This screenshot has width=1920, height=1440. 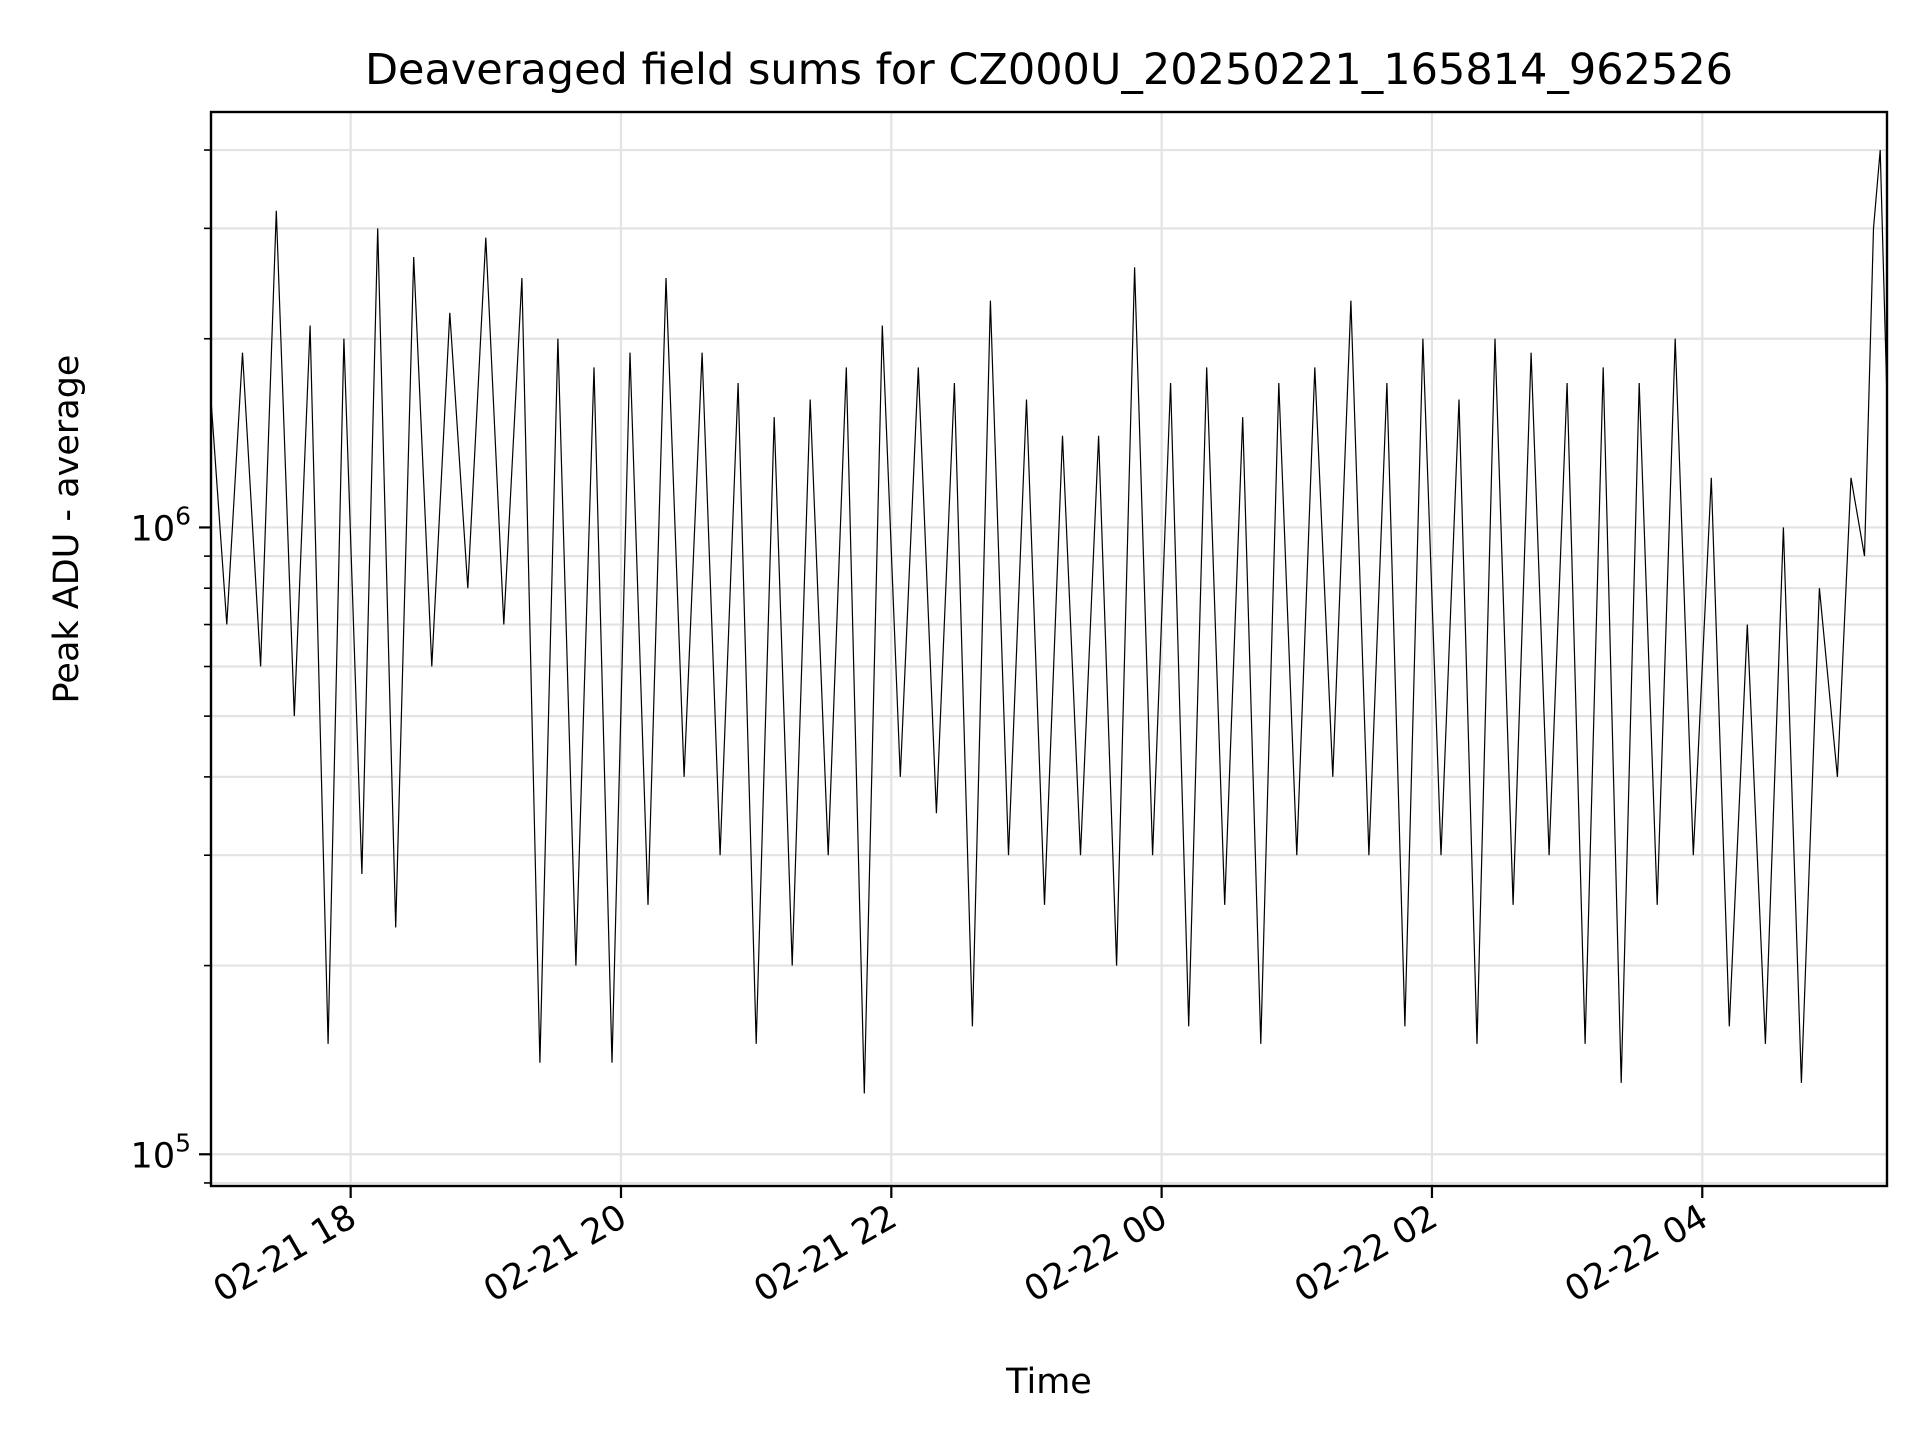 What do you see at coordinates (183, 515) in the screenshot?
I see `y-tick-exponent: 6` at bounding box center [183, 515].